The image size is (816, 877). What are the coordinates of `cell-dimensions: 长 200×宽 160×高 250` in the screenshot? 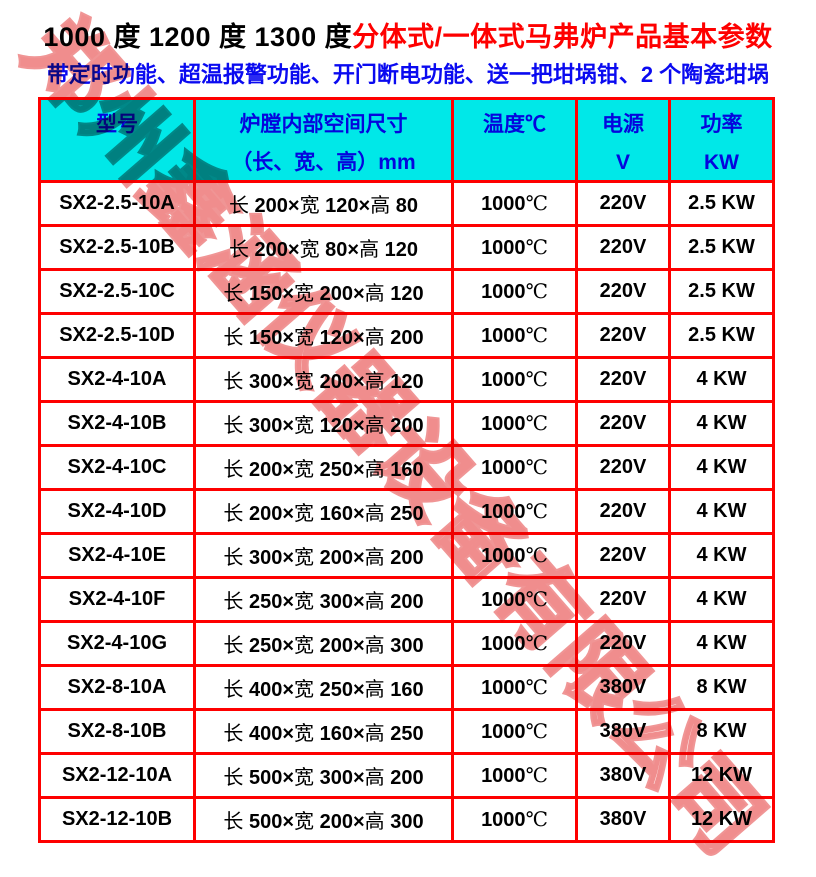 It's located at (323, 511).